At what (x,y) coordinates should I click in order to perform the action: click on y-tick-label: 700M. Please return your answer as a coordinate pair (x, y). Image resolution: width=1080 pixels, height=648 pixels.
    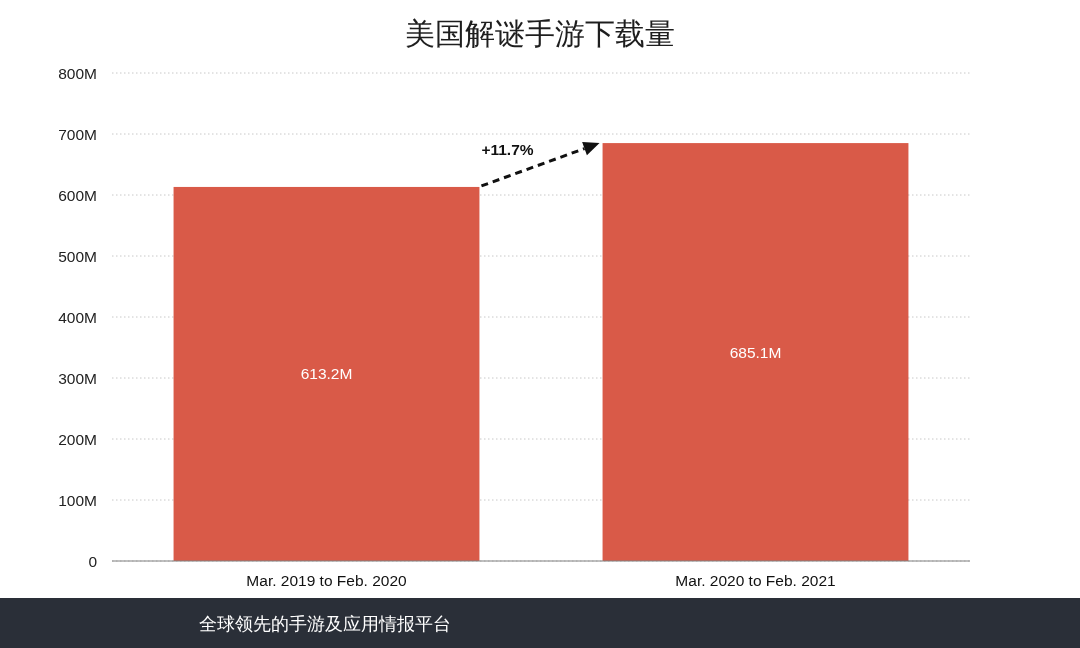
    Looking at the image, I should click on (77, 134).